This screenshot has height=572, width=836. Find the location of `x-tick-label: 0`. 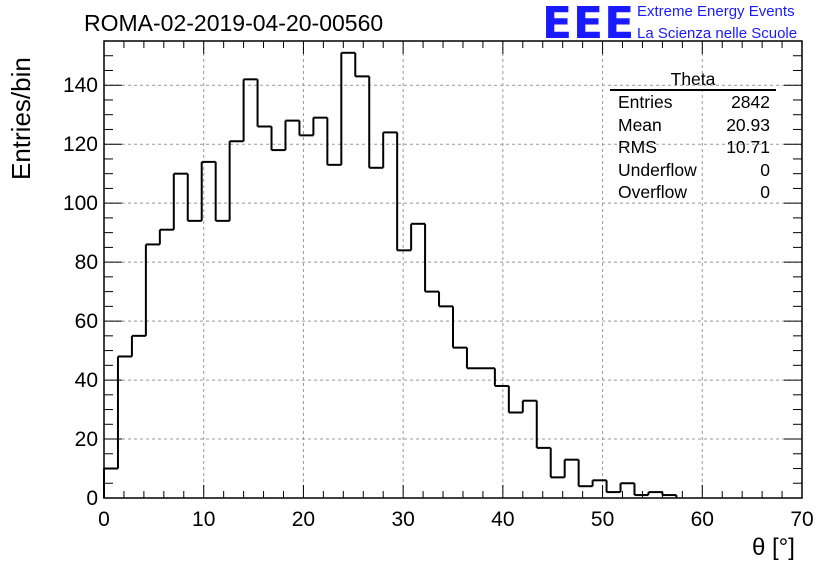

x-tick-label: 0 is located at coordinates (104, 519).